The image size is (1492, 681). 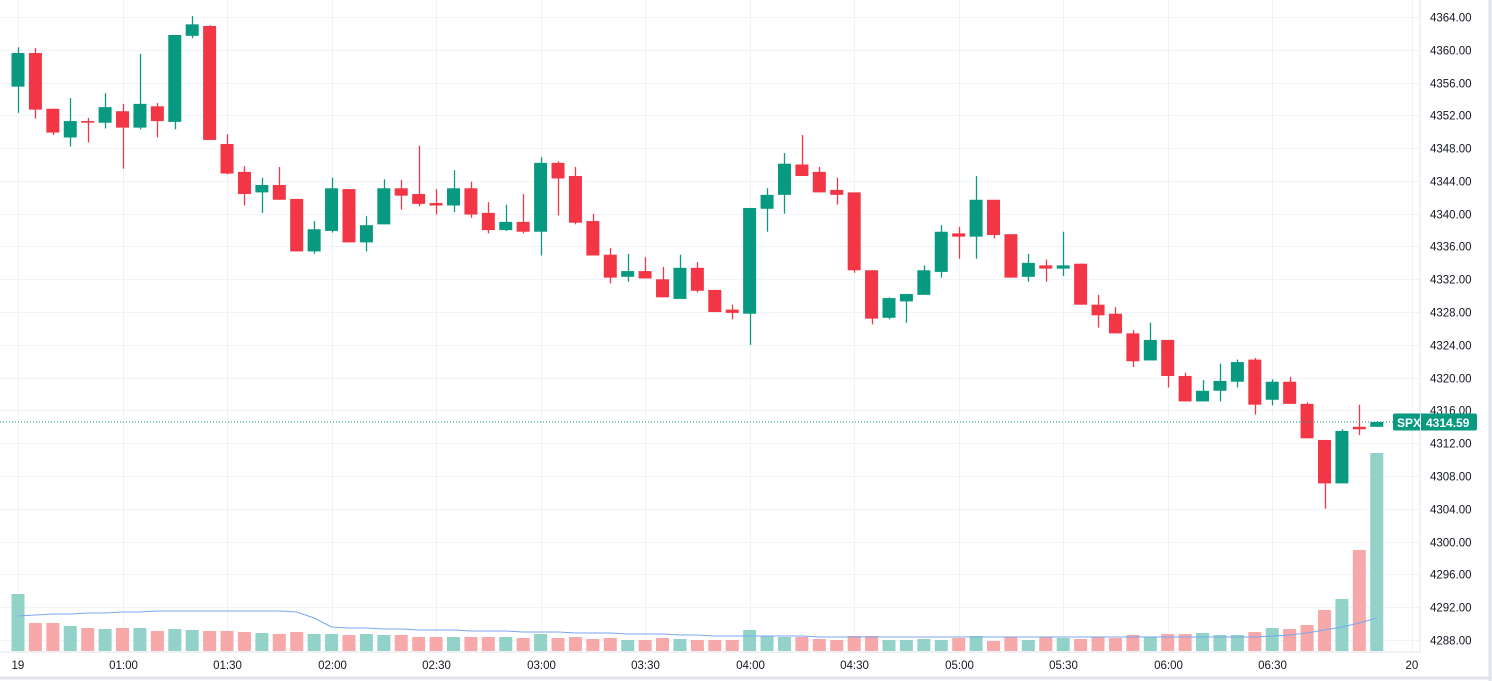 I want to click on price-tick-label: 4304.00, so click(x=1451, y=511).